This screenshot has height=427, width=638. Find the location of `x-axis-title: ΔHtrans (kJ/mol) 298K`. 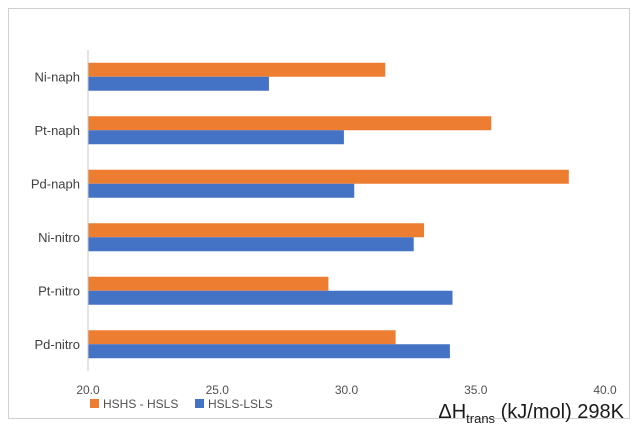

x-axis-title: ΔHtrans (kJ/mol) 298K is located at coordinates (531, 413).